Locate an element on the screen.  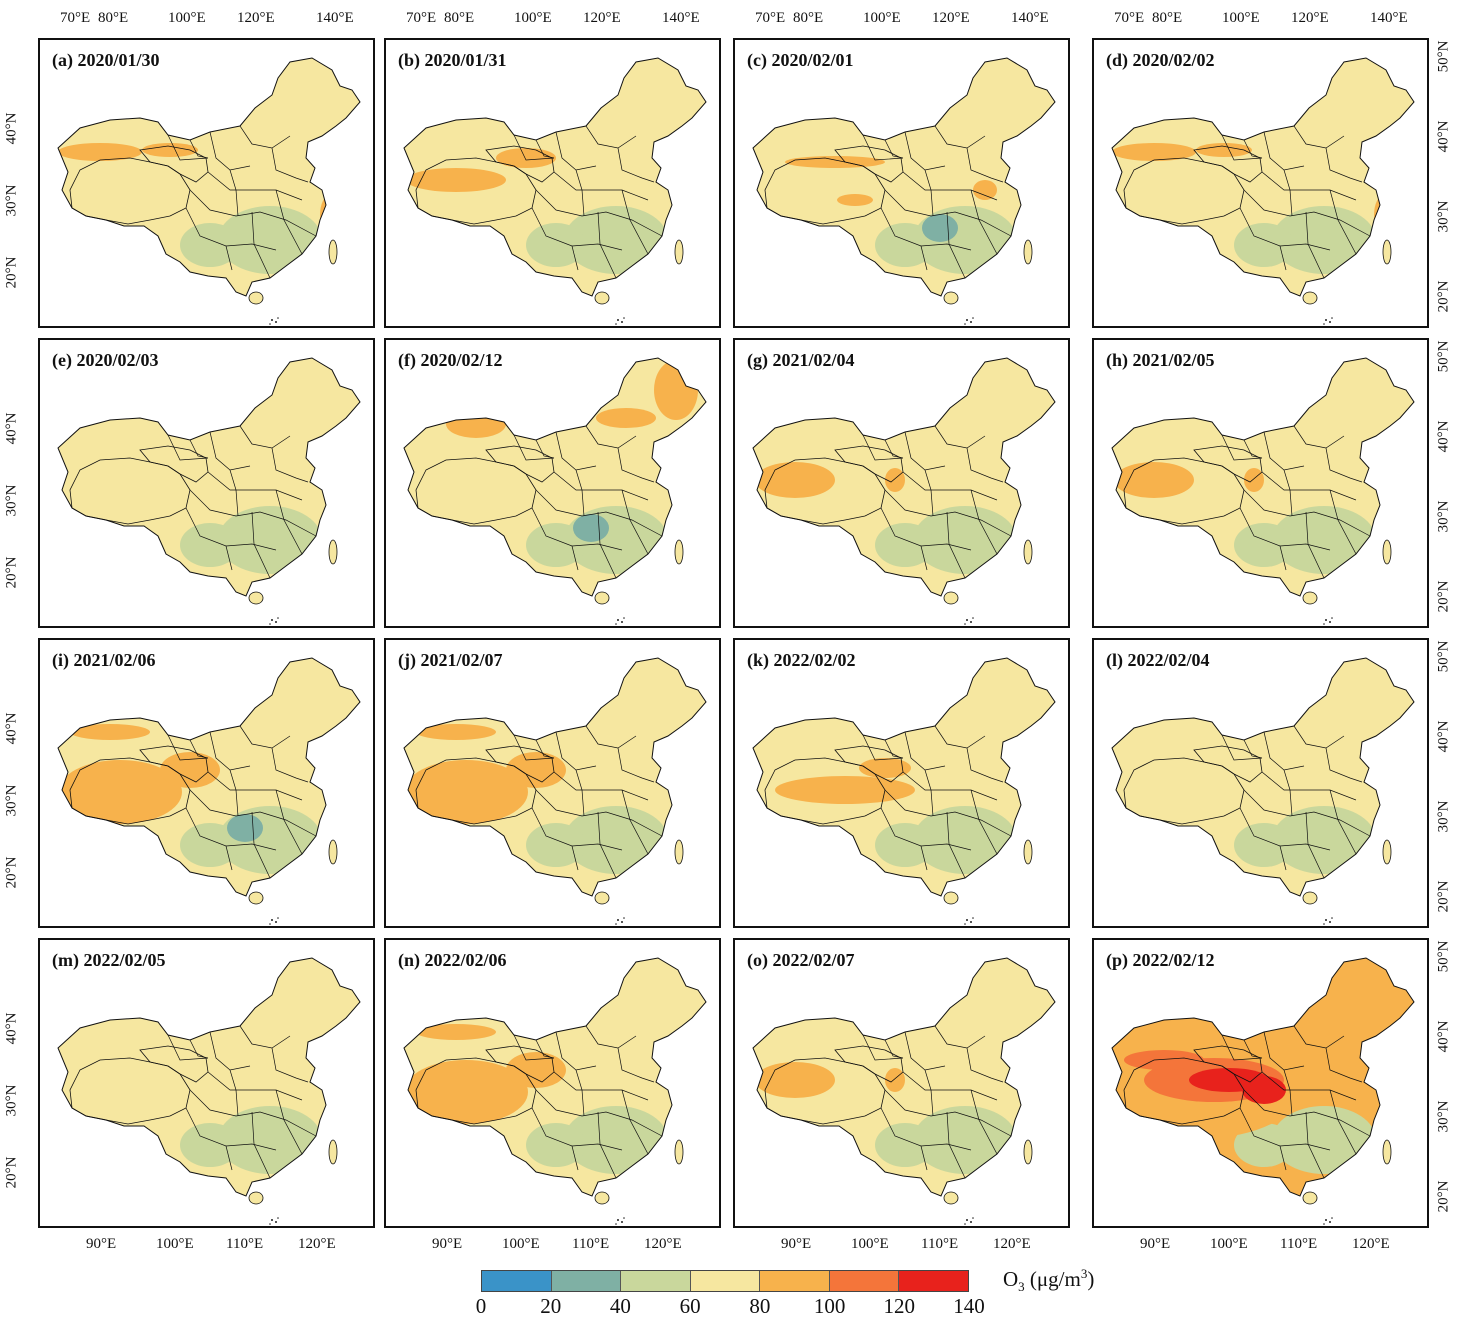
colorbar is located at coordinates (725, 1281).